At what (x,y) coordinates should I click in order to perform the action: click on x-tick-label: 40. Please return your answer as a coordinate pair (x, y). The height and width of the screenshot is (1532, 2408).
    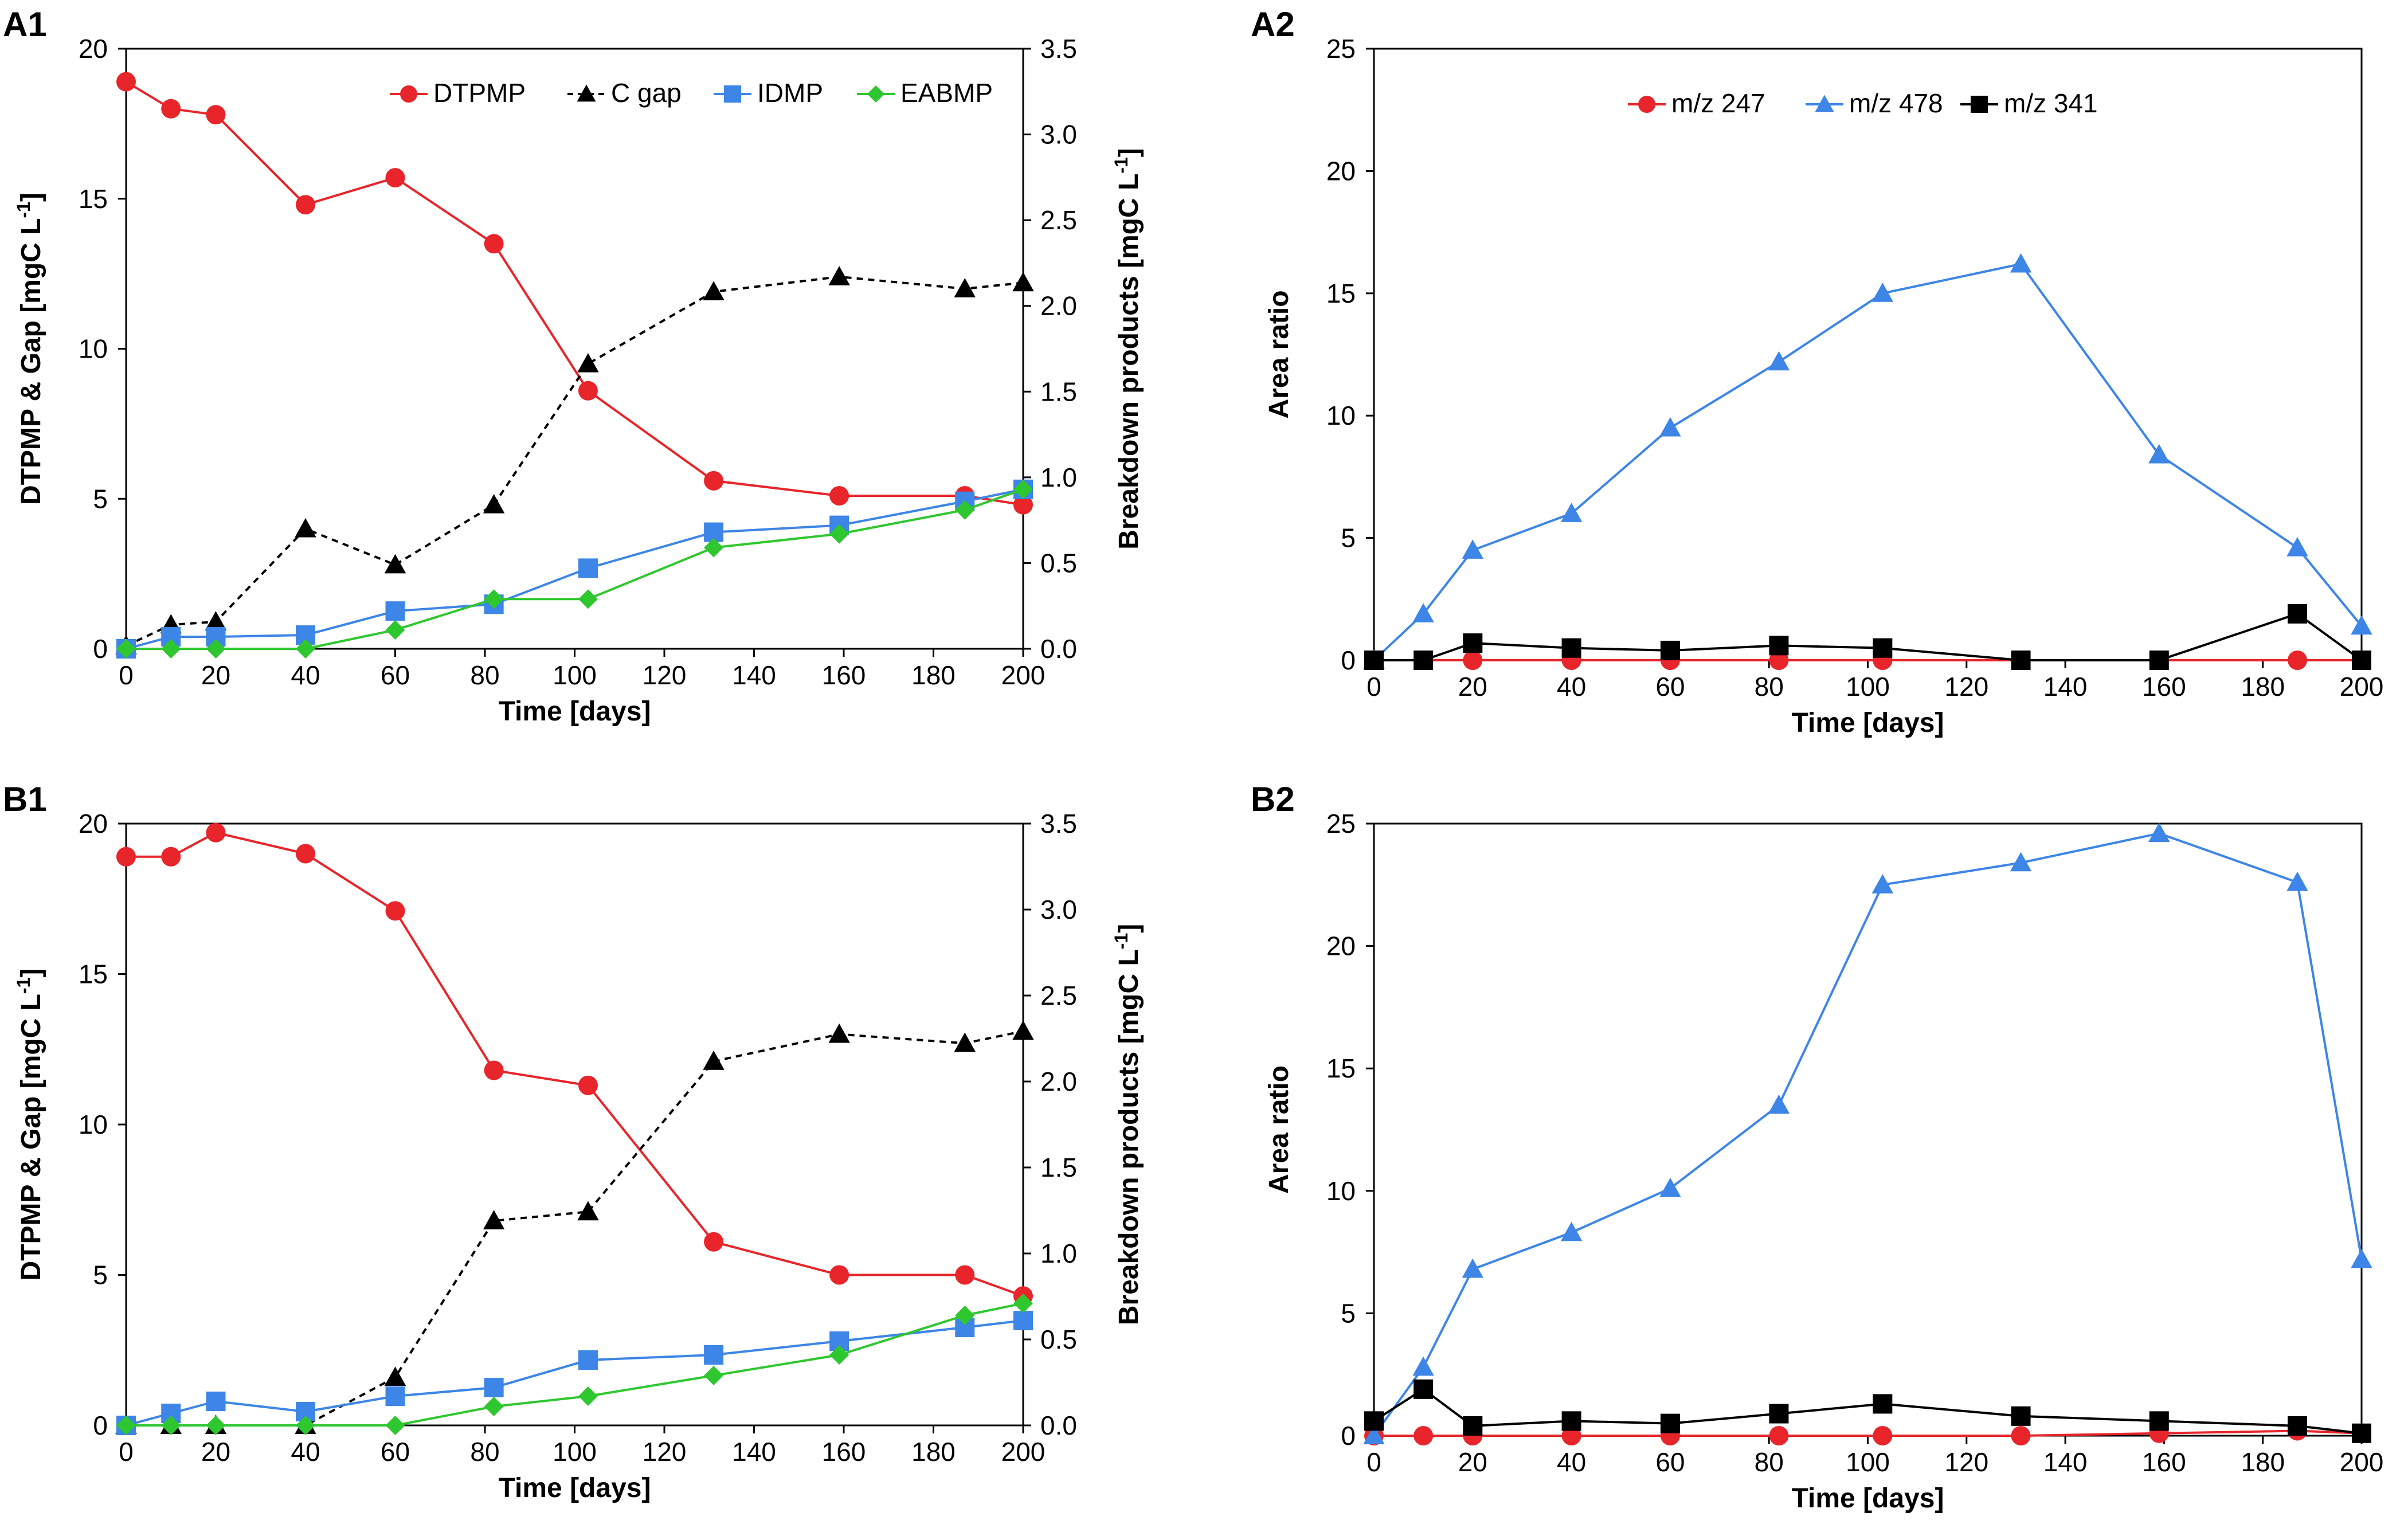
    Looking at the image, I should click on (305, 675).